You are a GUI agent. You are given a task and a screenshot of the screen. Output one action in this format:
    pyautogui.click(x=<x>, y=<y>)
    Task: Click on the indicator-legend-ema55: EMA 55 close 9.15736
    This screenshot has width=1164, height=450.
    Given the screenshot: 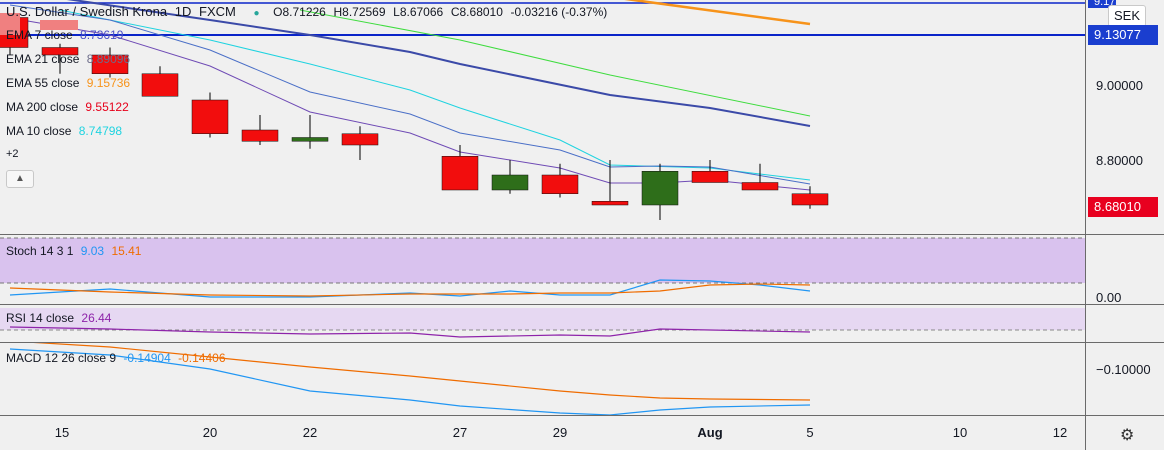 What is the action you would take?
    pyautogui.click(x=70, y=83)
    